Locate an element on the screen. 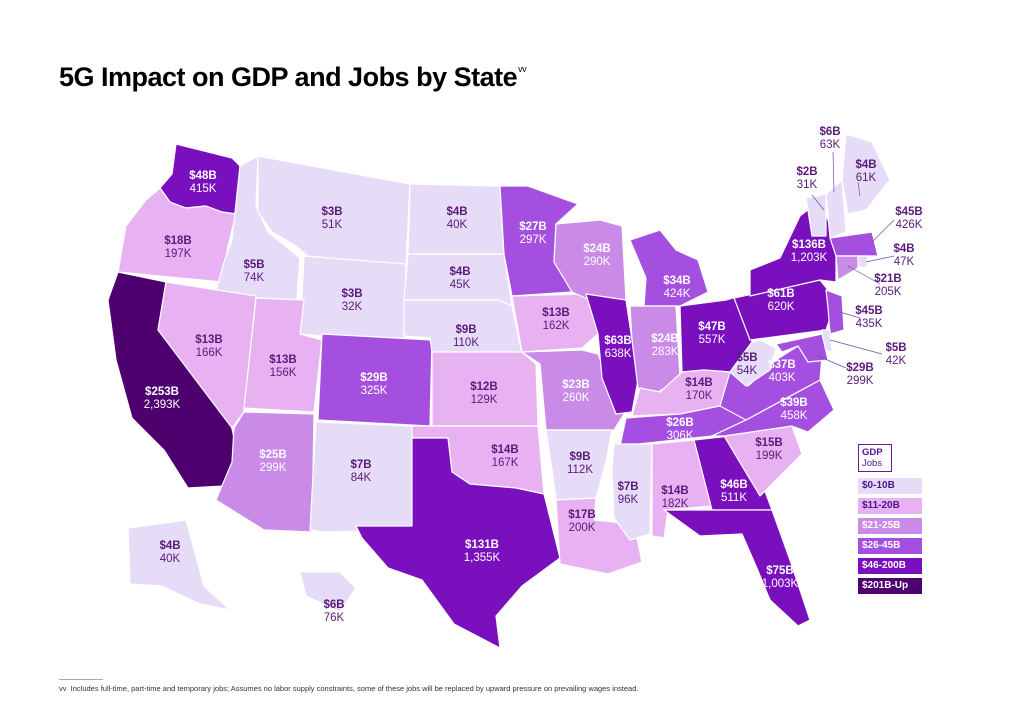  state-jobs-ar: 112K is located at coordinates (580, 470).